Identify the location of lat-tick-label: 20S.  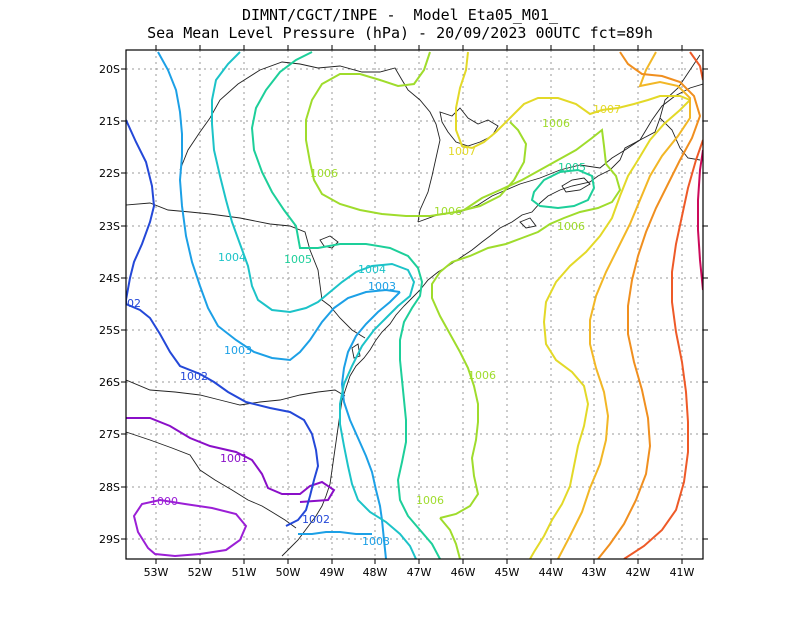
(109, 69).